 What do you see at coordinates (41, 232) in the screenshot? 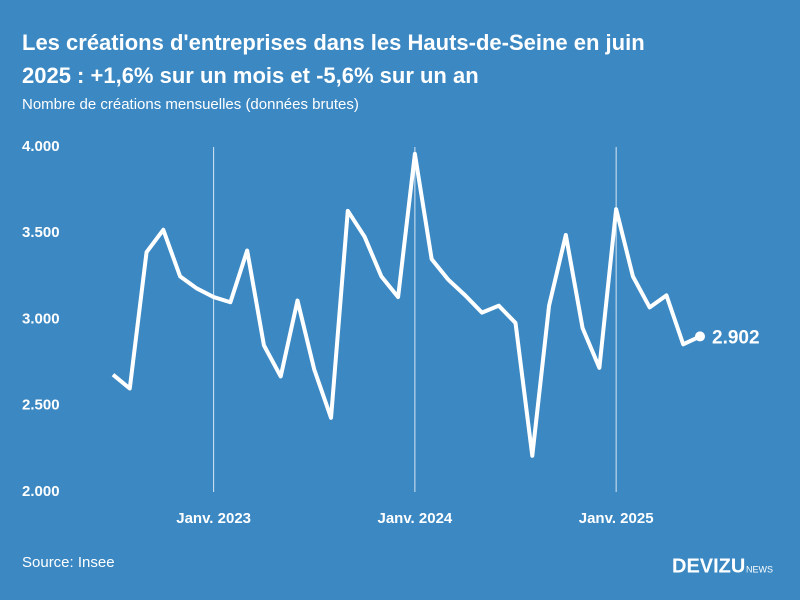
I see `y-tick-label: 3.500` at bounding box center [41, 232].